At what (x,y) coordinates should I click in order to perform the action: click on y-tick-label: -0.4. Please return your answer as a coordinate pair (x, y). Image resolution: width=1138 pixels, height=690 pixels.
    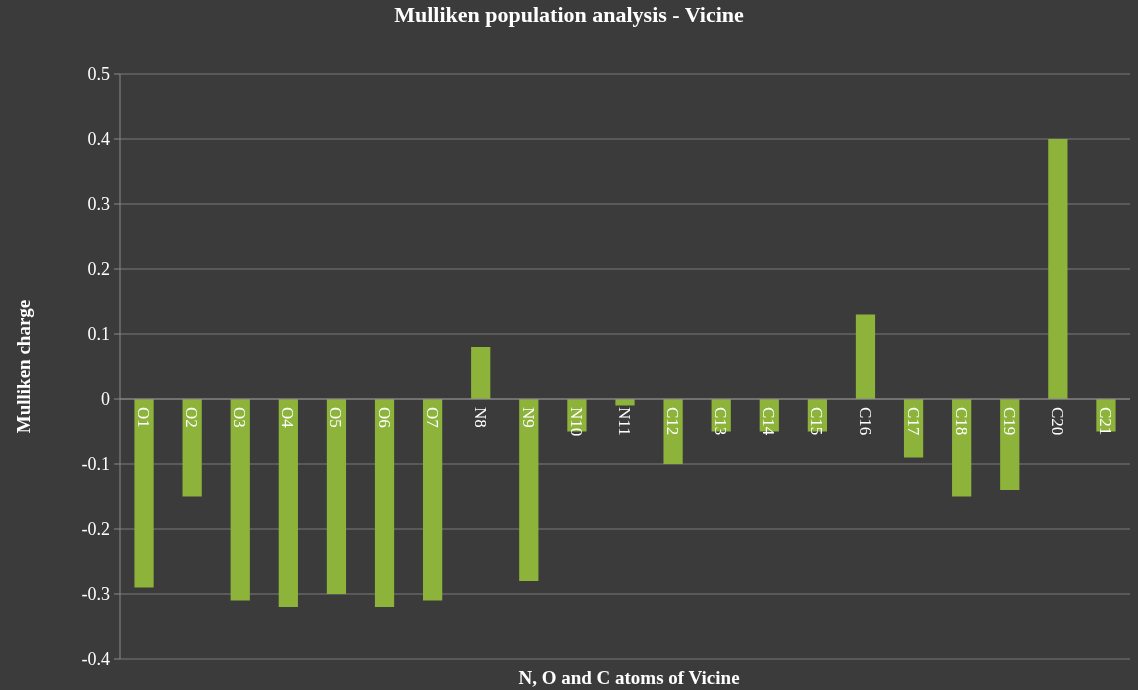
    Looking at the image, I should click on (95, 659).